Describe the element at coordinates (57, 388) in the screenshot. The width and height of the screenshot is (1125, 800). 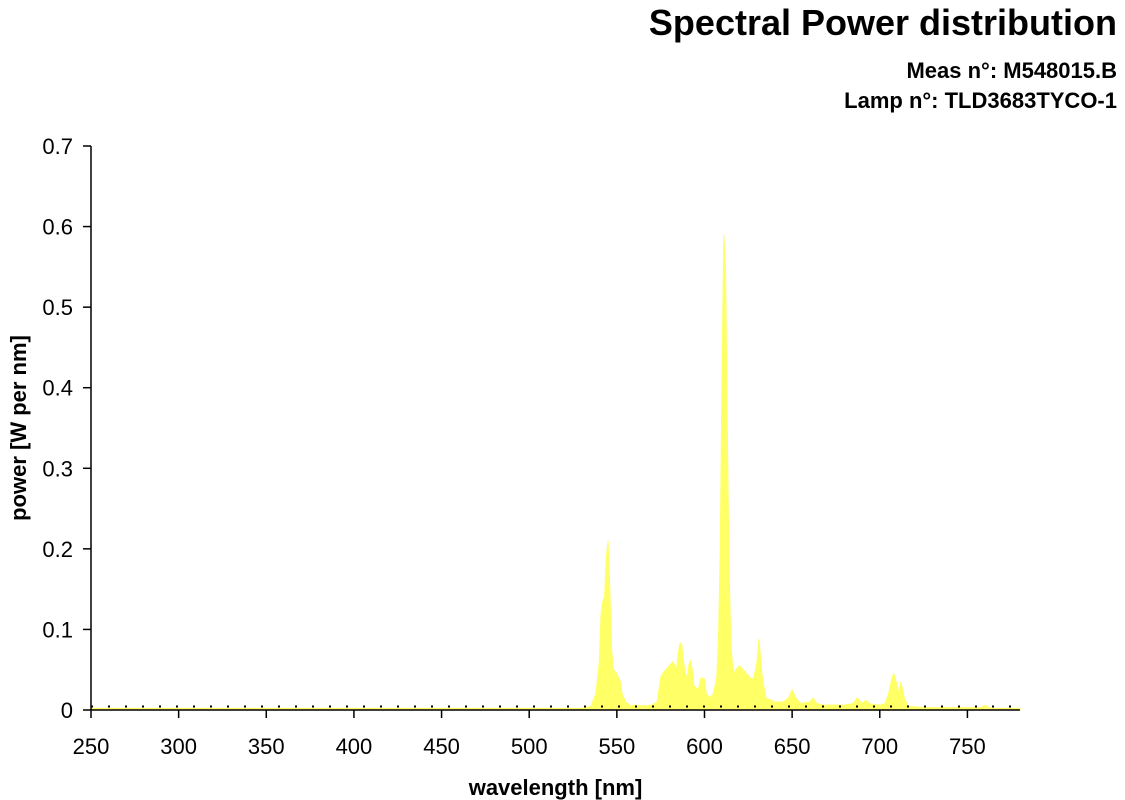
I see `y-tick-label: 0.4` at that location.